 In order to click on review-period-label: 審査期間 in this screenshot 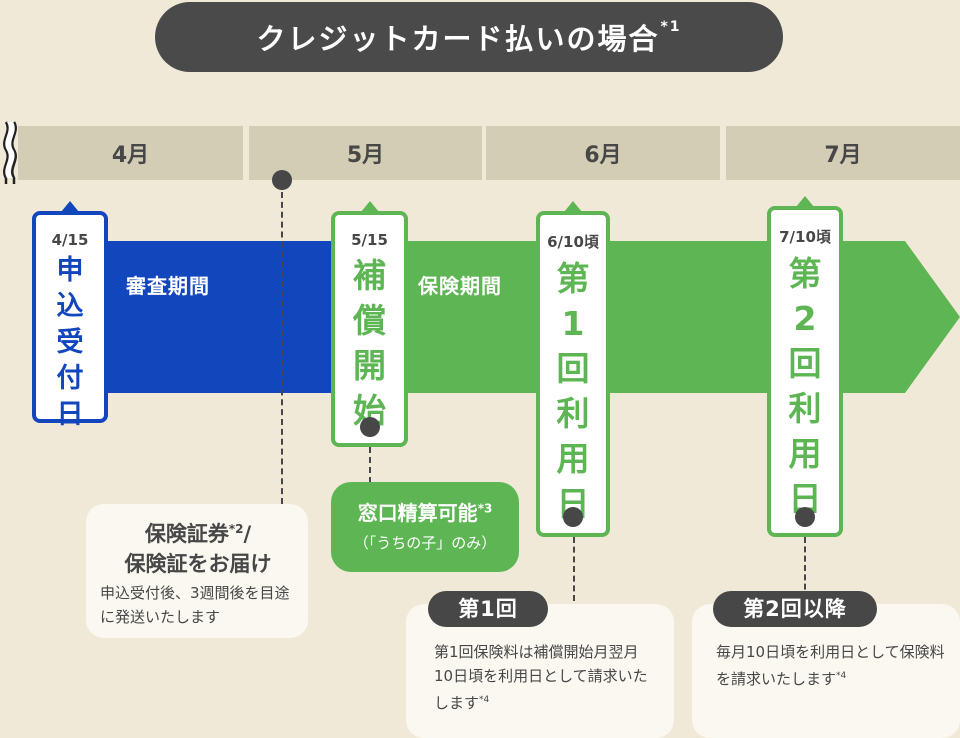, I will do `click(168, 286)`.